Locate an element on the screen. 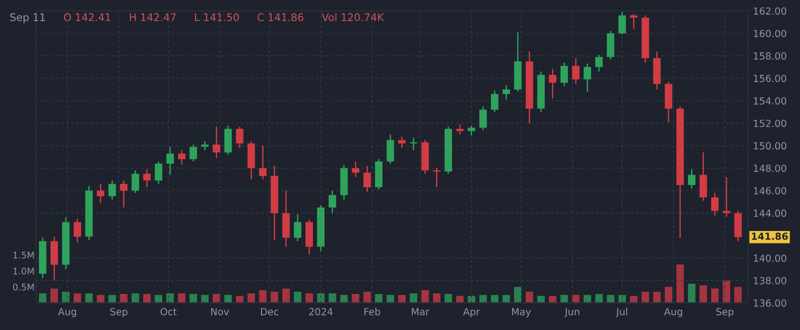 The image size is (800, 330). y2-tick-label: 1.0M is located at coordinates (23, 271).